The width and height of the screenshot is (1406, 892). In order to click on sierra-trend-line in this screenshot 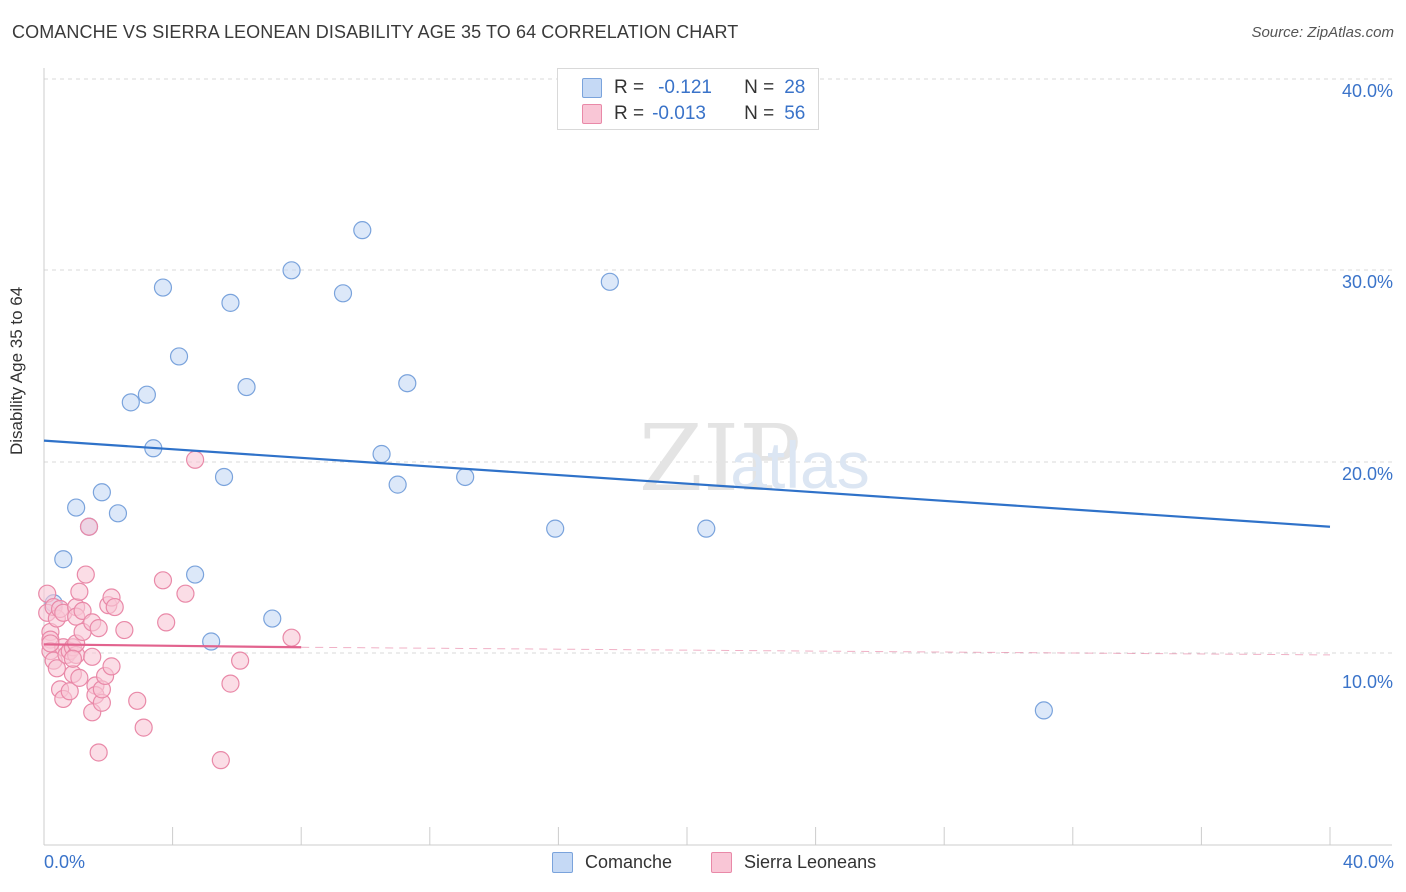, I will do `click(172, 646)`.